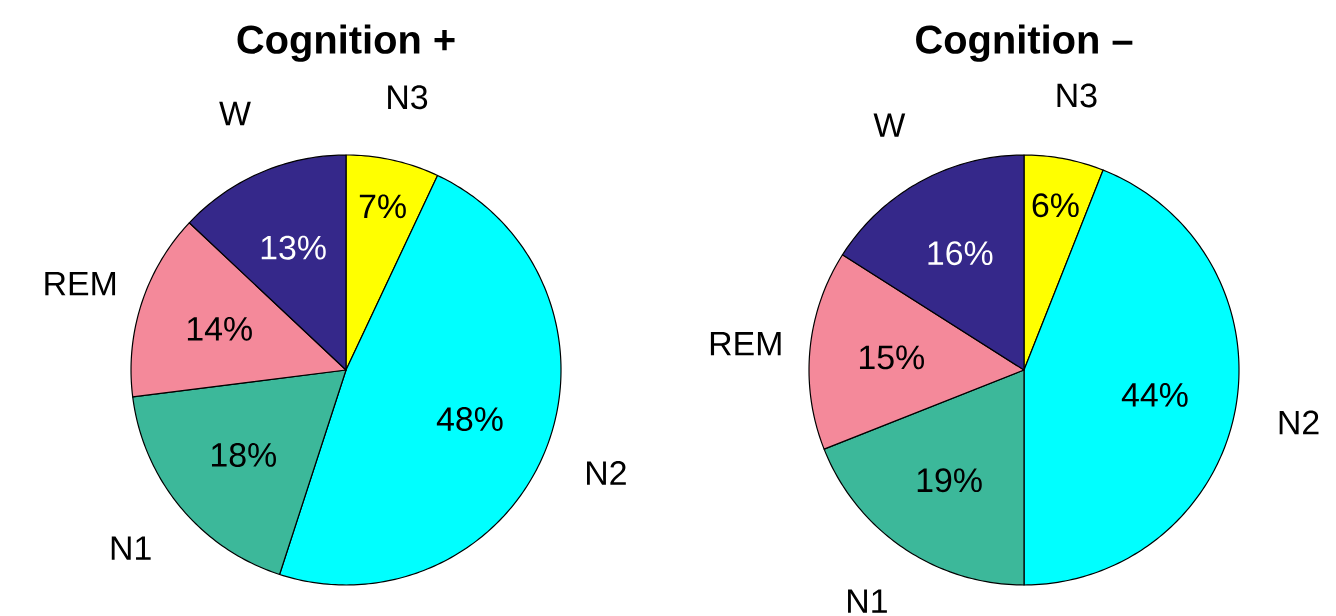  Describe the element at coordinates (382, 206) in the screenshot. I see `data-label: 7%` at that location.